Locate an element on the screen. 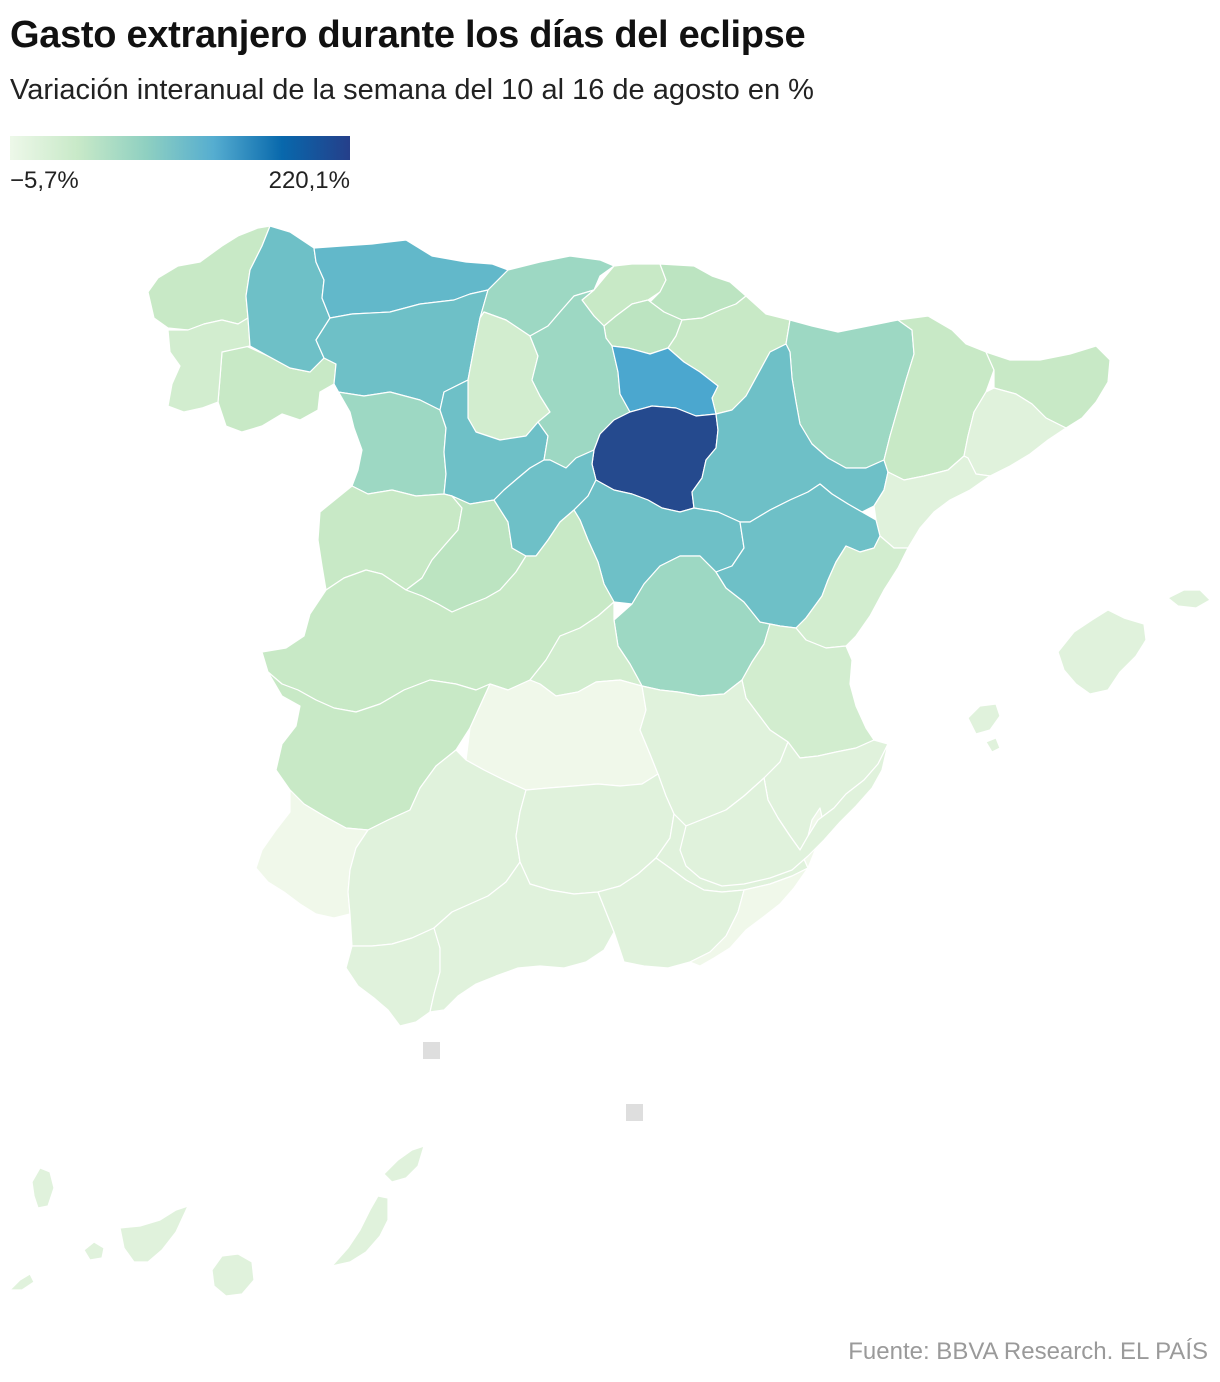 This screenshot has height=1382, width=1220. region-ceuta-marker is located at coordinates (431, 1050).